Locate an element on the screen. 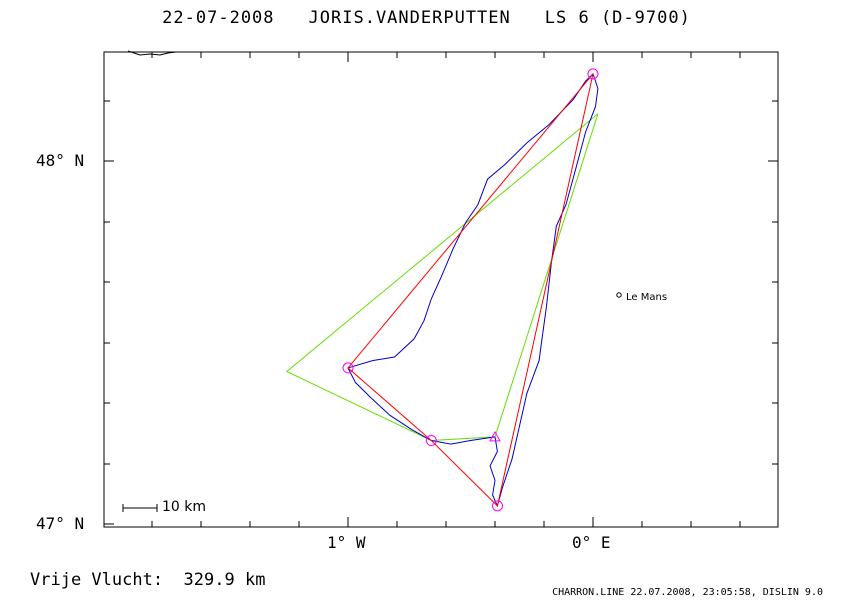  pilot-name: JORIS.VANDERPUTTEN is located at coordinates (409, 18).